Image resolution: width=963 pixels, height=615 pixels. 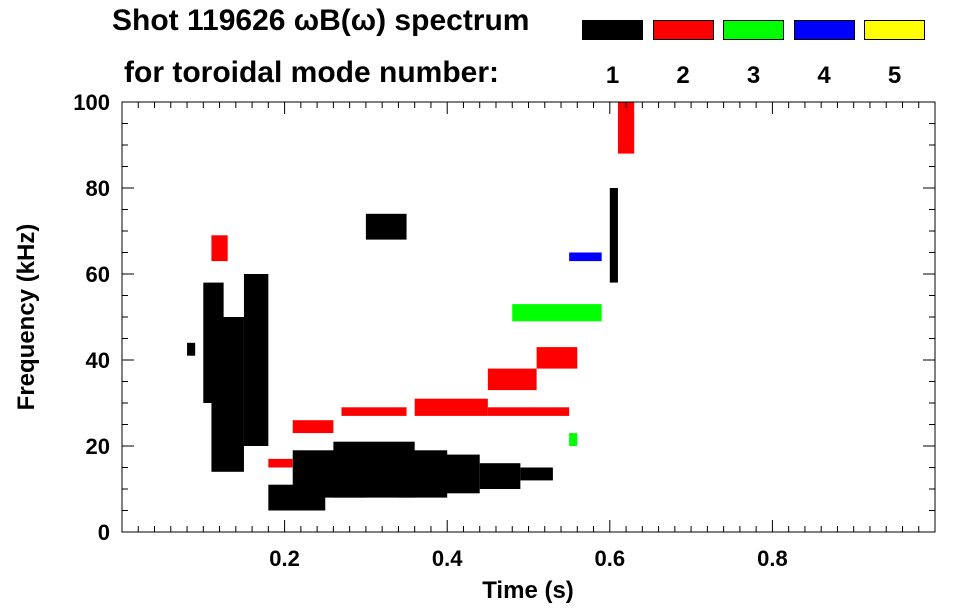 What do you see at coordinates (284, 558) in the screenshot?
I see `x-tick-label: 0.2` at bounding box center [284, 558].